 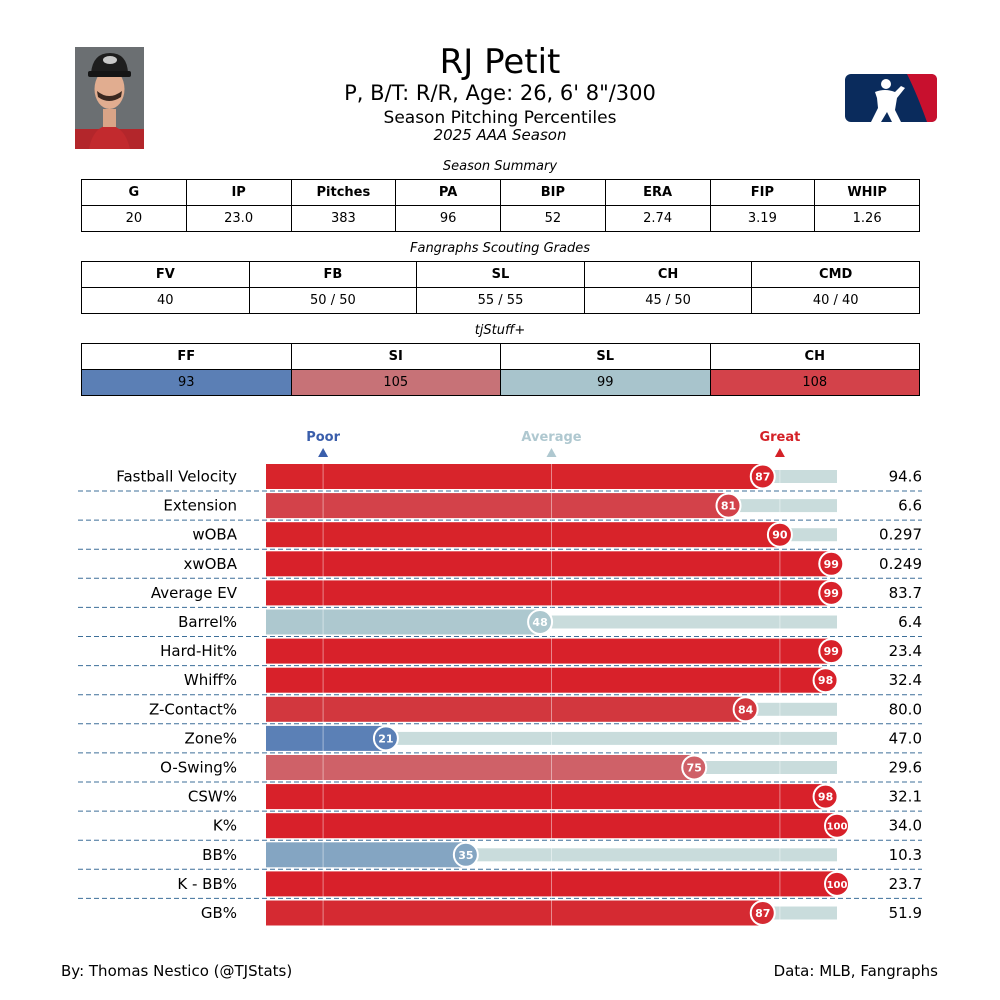 I want to click on league-logo, so click(x=891, y=98).